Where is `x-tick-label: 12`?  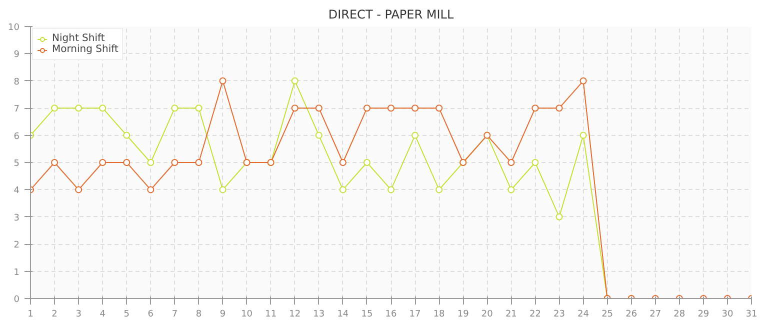 x-tick-label: 12 is located at coordinates (295, 315).